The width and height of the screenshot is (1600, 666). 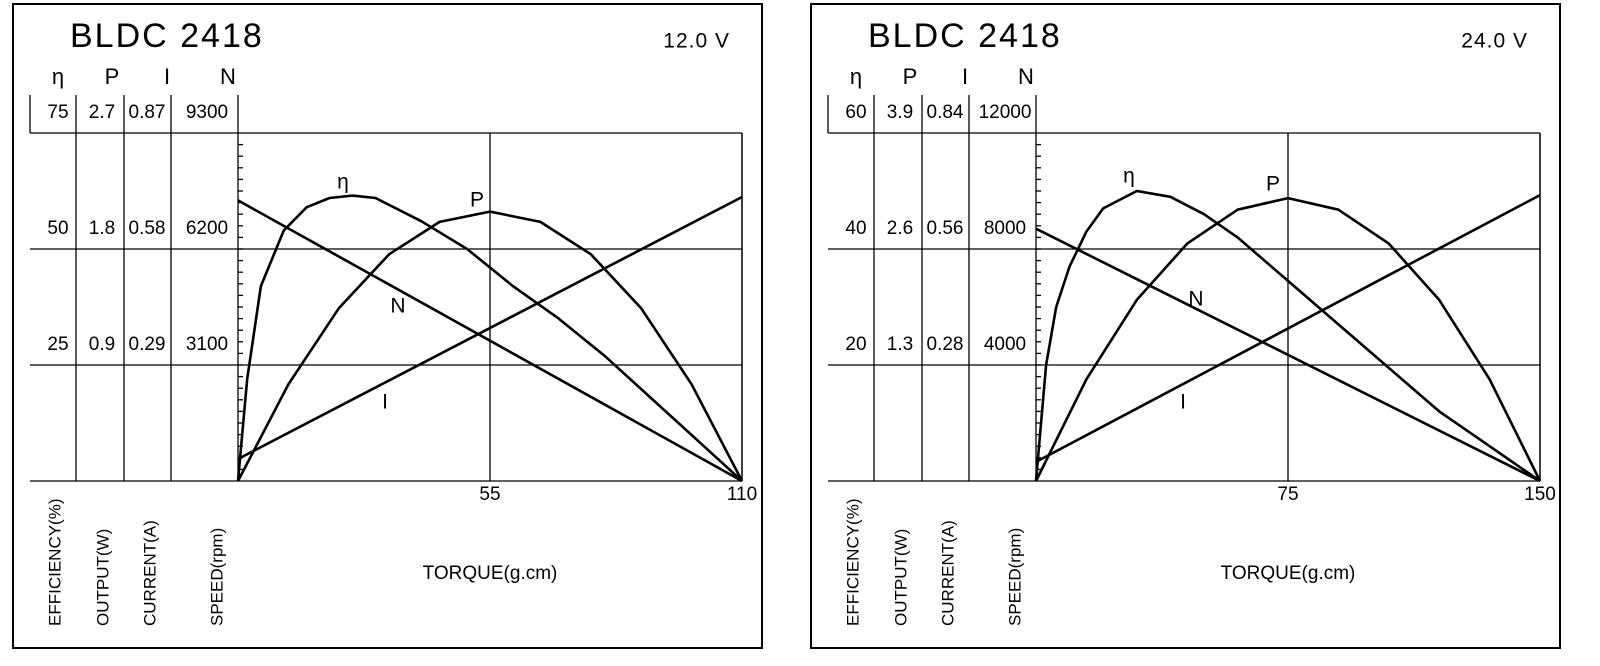 What do you see at coordinates (102, 344) in the screenshot?
I see `y-tick-label: 0.9` at bounding box center [102, 344].